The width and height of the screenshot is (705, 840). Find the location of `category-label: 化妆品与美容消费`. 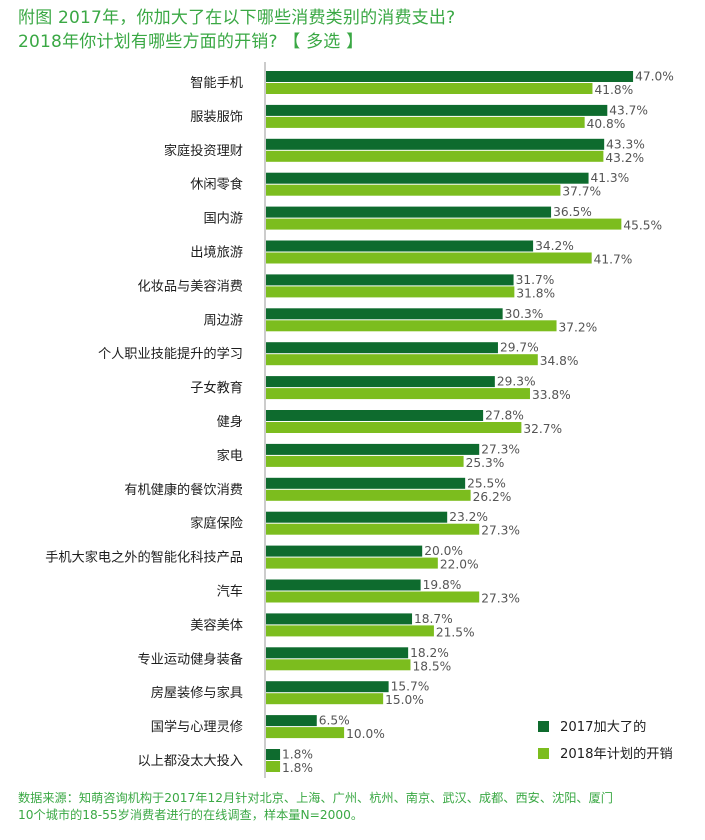

category-label: 化妆品与美容消费 is located at coordinates (191, 285).